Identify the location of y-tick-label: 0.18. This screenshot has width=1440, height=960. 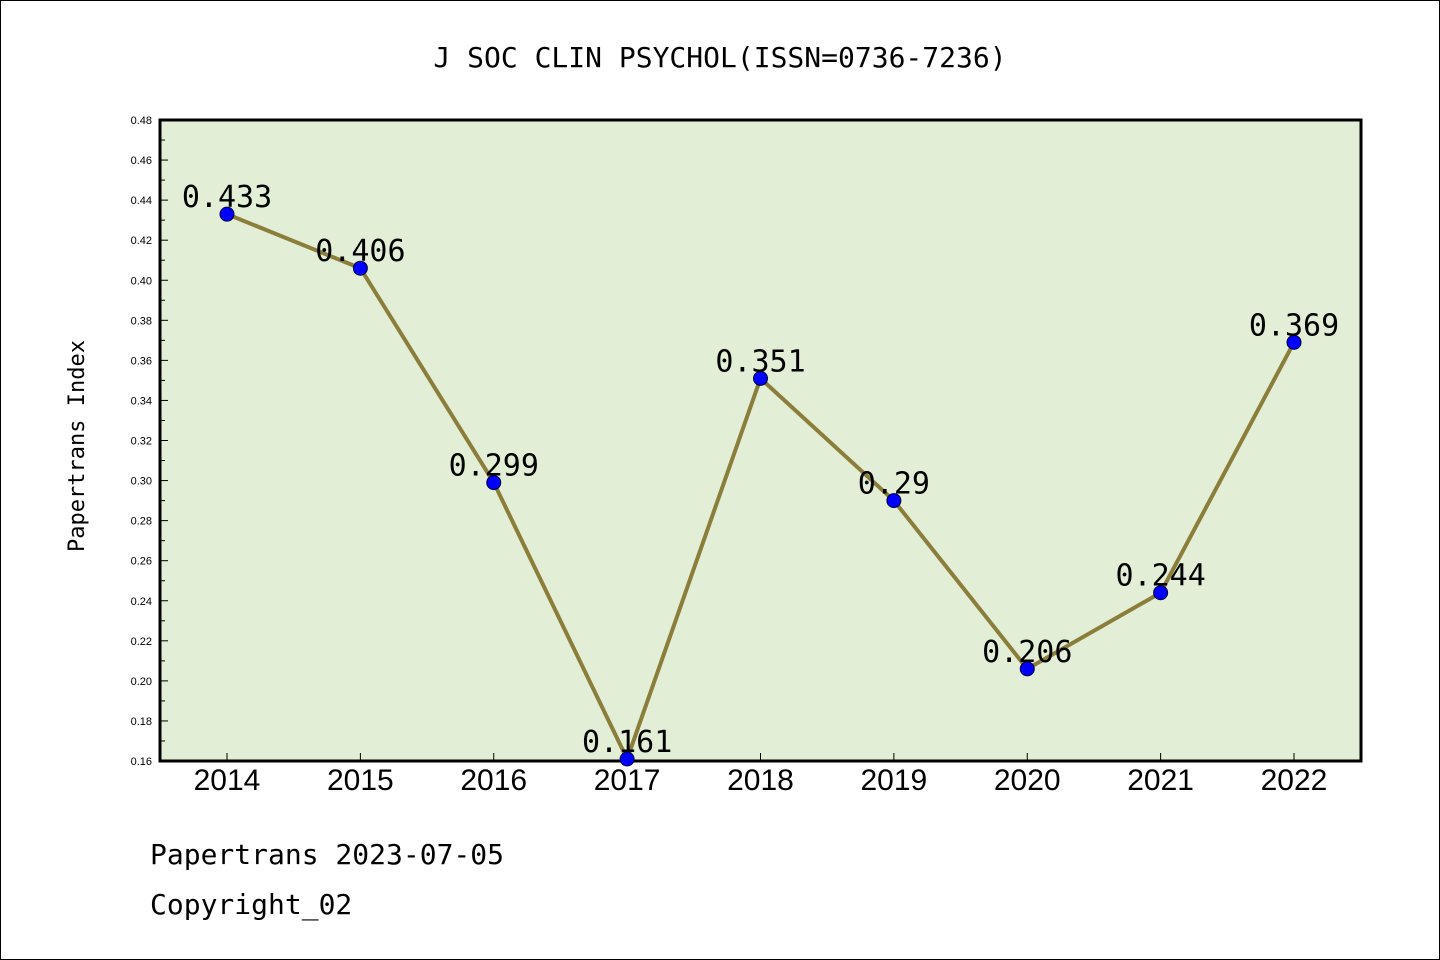
(141, 722).